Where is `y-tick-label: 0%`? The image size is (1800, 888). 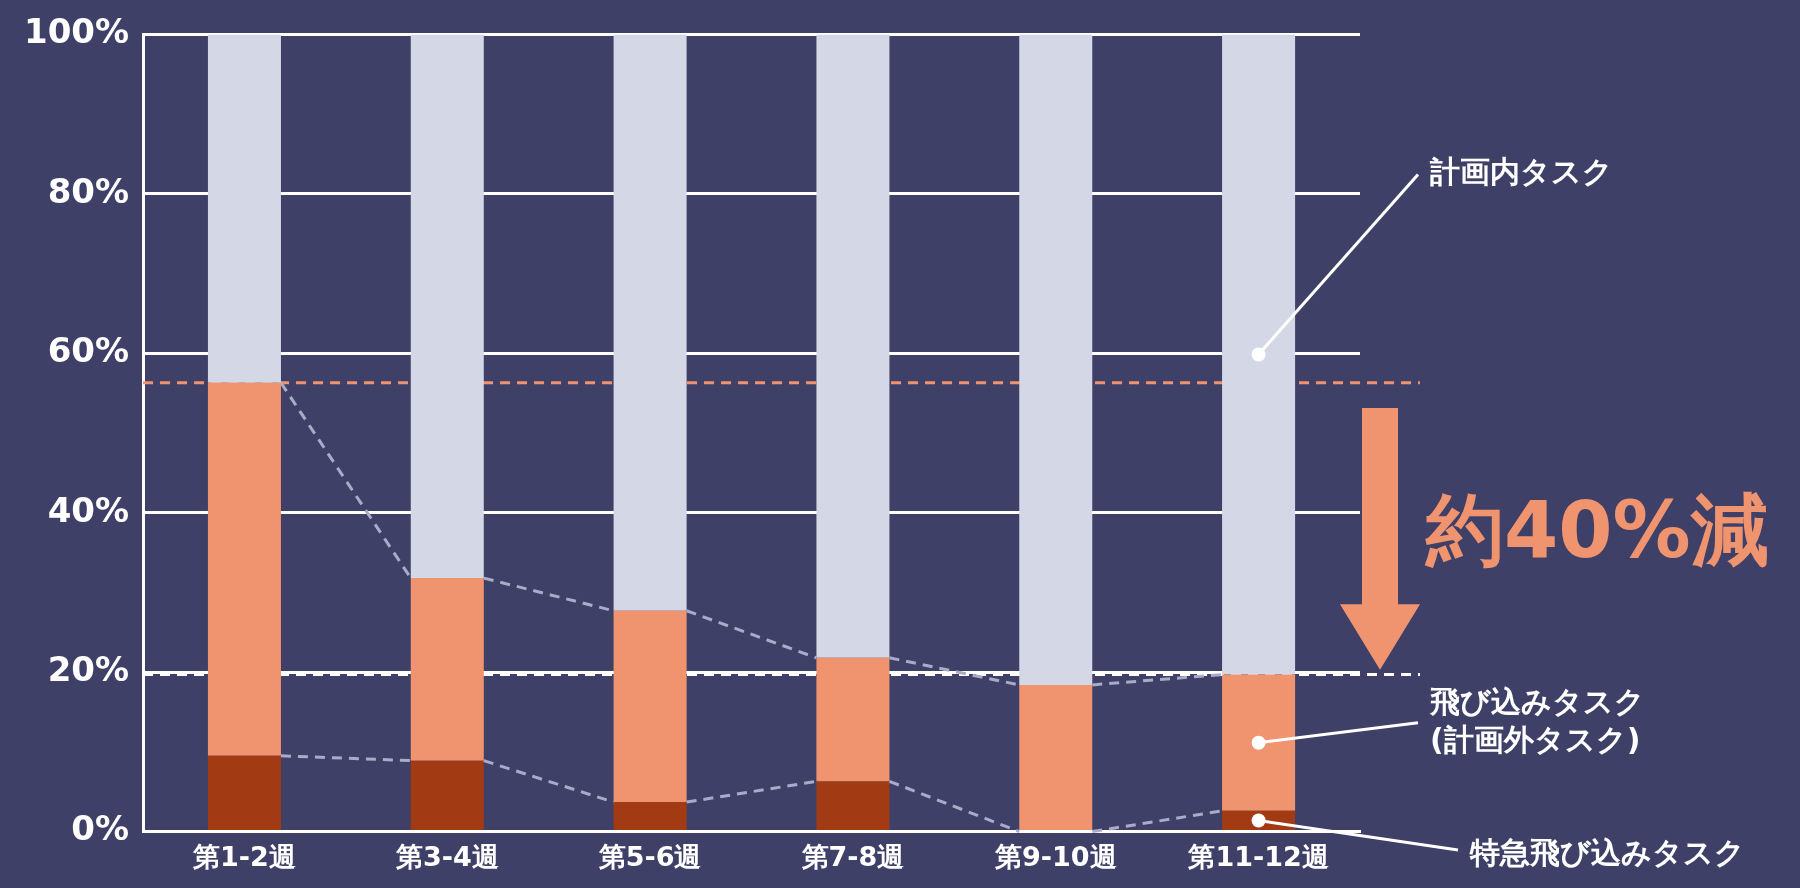 y-tick-label: 0% is located at coordinates (100, 828).